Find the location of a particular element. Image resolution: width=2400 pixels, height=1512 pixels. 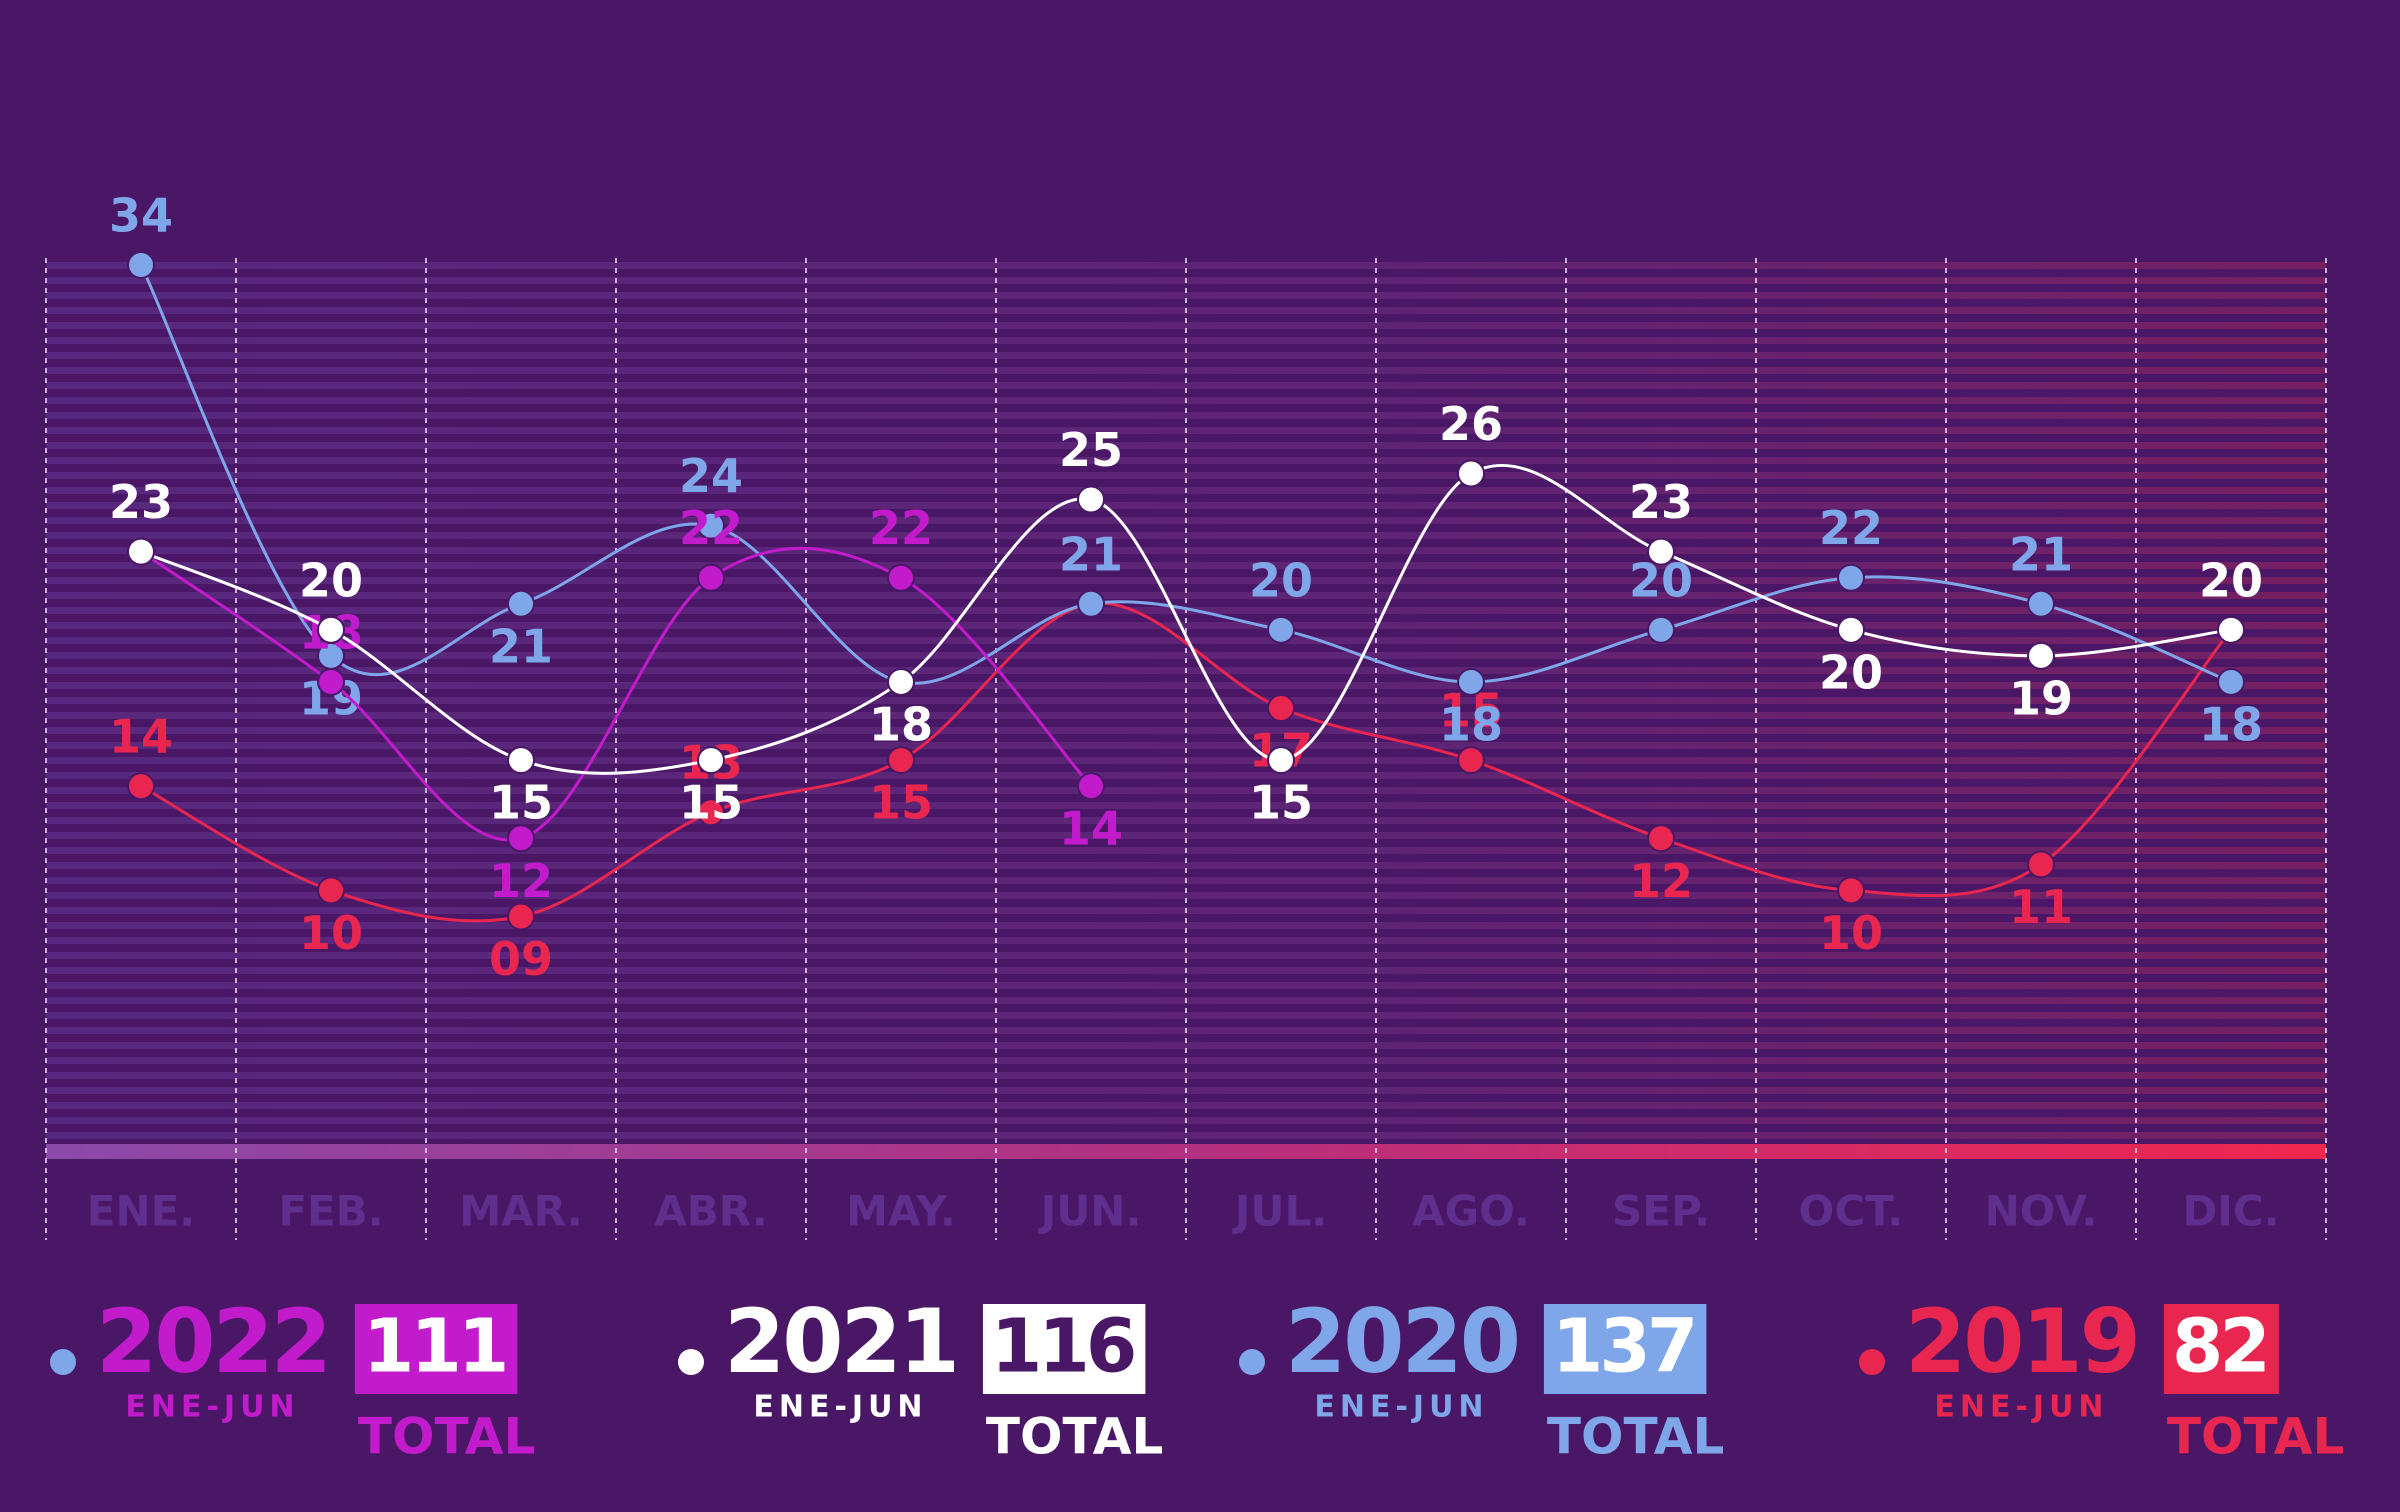

legend-name: 2022 is located at coordinates (212, 1341).